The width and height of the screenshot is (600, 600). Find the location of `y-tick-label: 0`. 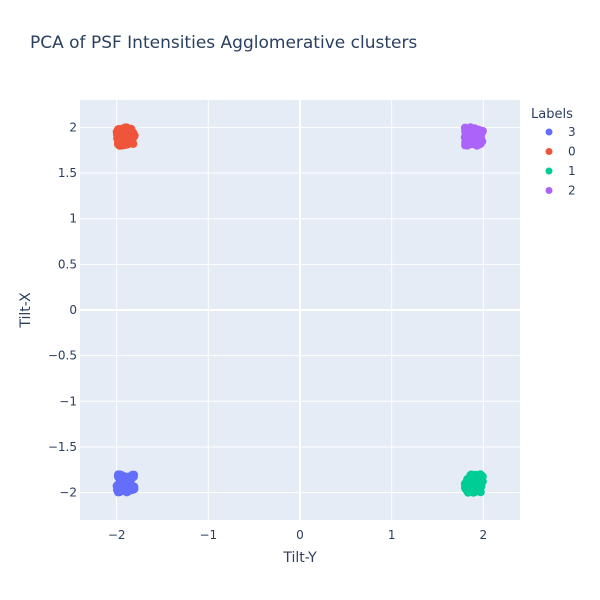

y-tick-label: 0 is located at coordinates (73, 310).